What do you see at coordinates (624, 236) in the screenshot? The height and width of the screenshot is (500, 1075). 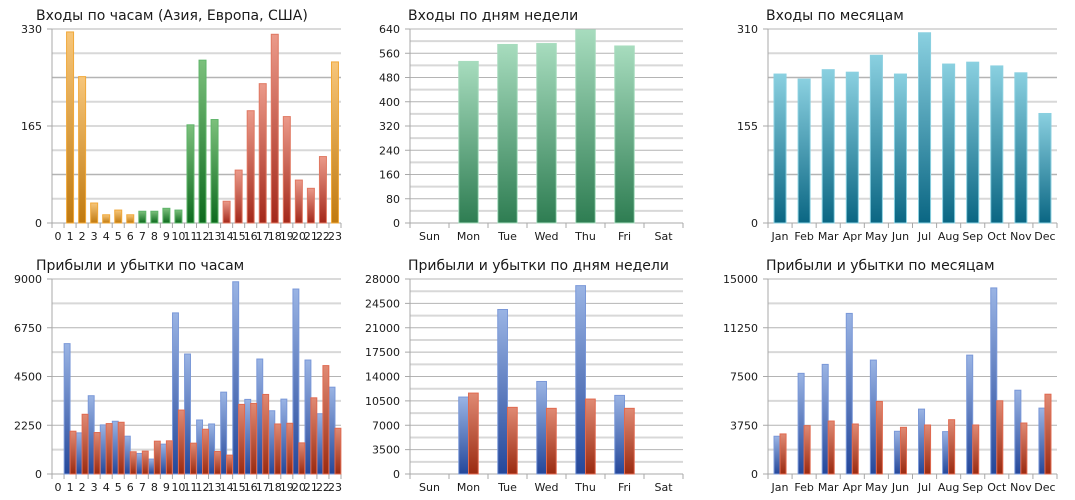 I see `x-tick-label: Fri` at bounding box center [624, 236].